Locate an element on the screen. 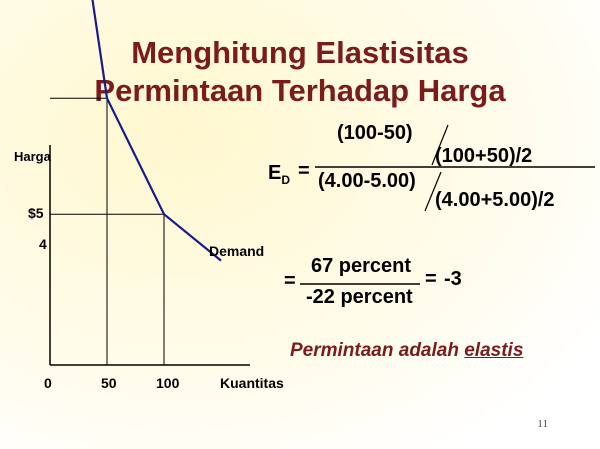  series-label-demand: Demand is located at coordinates (236, 251).